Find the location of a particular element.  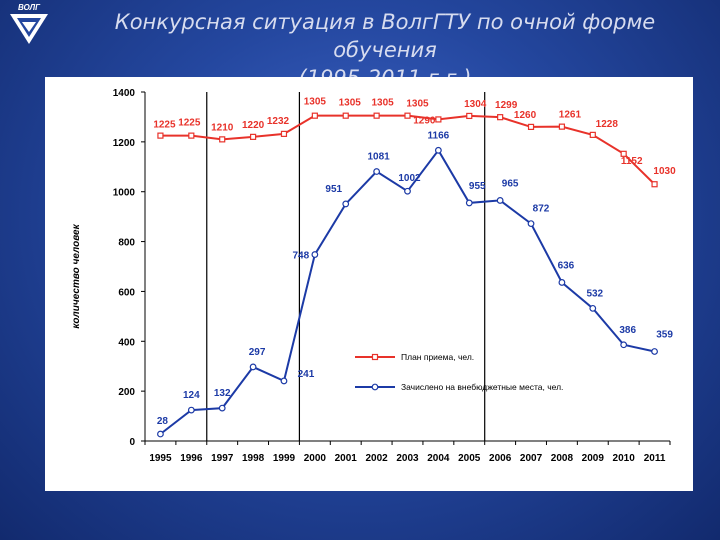

enrolled-value-label: 241 is located at coordinates (306, 374).